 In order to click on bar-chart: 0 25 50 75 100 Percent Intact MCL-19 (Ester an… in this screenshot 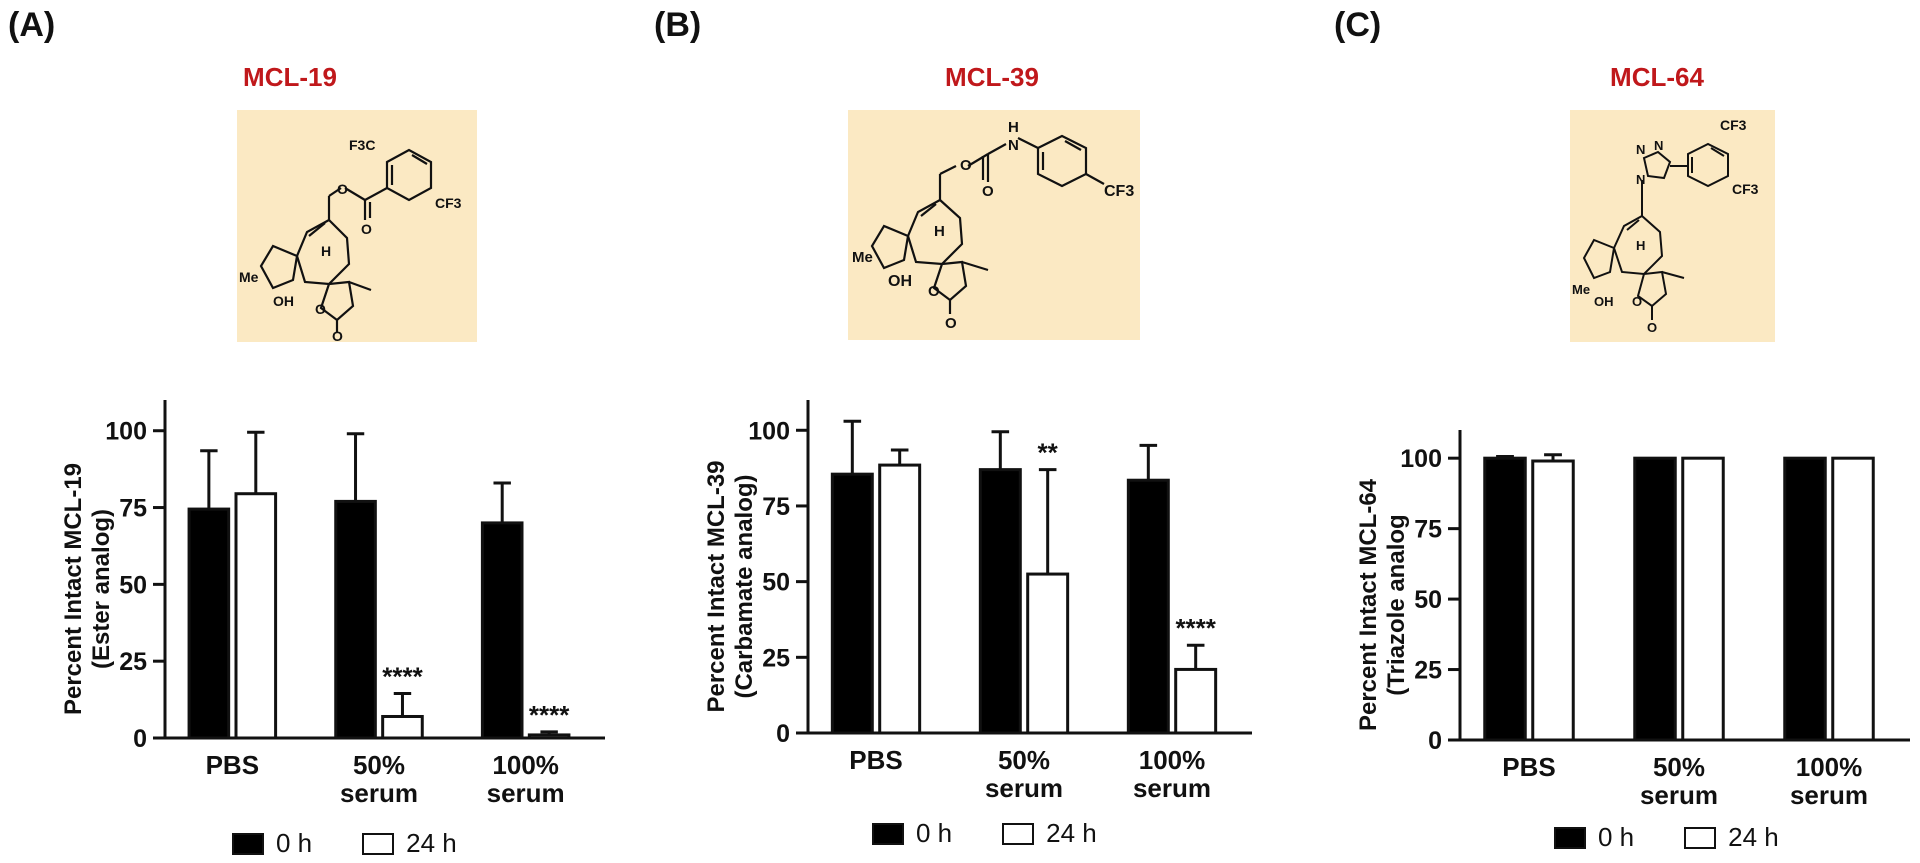, I will do `click(332, 604)`.